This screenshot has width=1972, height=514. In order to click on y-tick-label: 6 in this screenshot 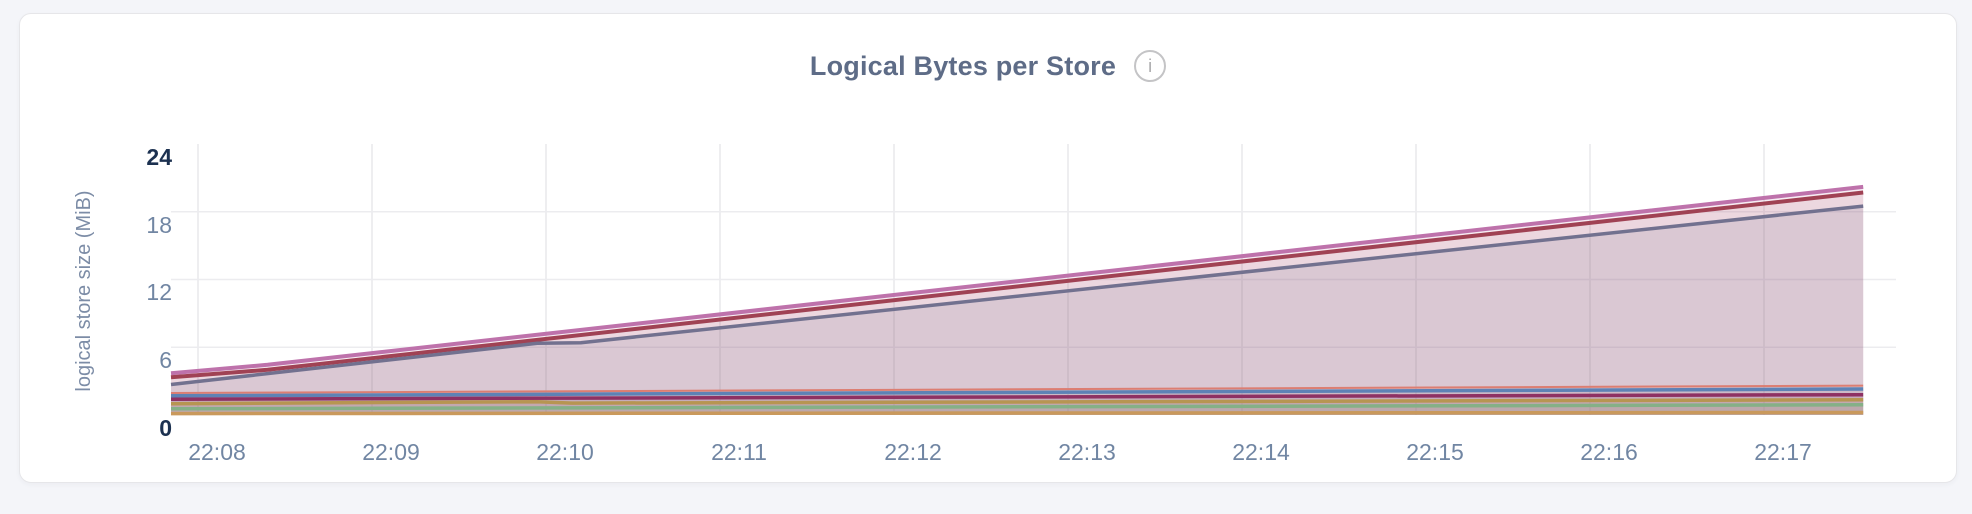, I will do `click(165, 360)`.